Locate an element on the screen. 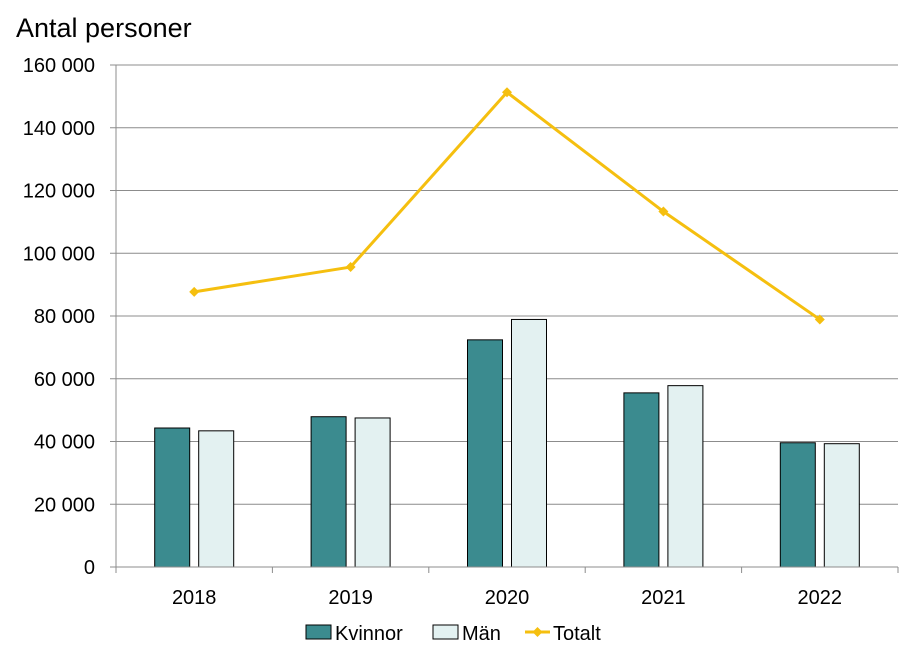 This screenshot has height=659, width=913. y-tick-label: 100 000 is located at coordinates (59, 254).